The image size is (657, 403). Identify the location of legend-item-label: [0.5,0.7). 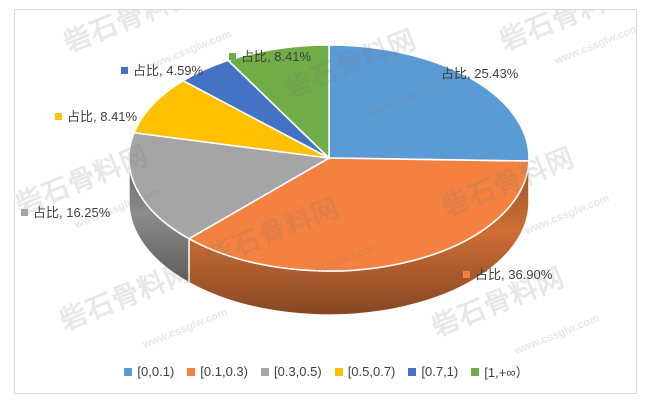
(371, 371).